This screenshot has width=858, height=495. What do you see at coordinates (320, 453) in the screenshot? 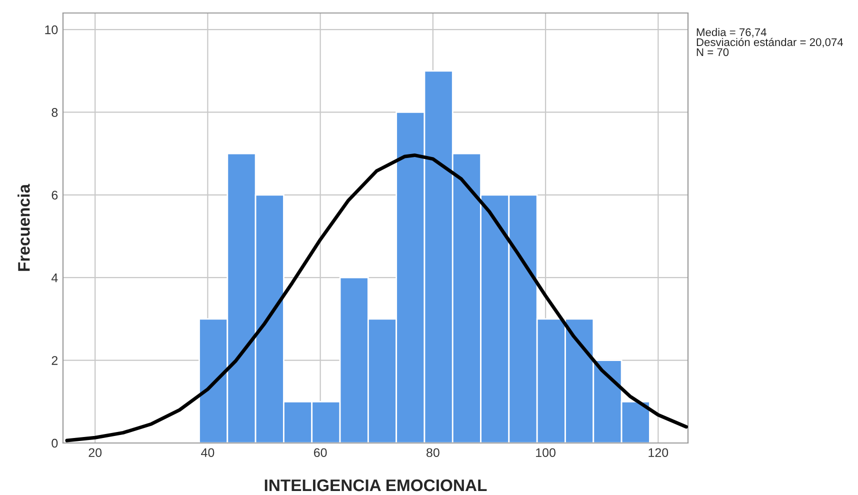
I see `x-tick-label: 60` at bounding box center [320, 453].